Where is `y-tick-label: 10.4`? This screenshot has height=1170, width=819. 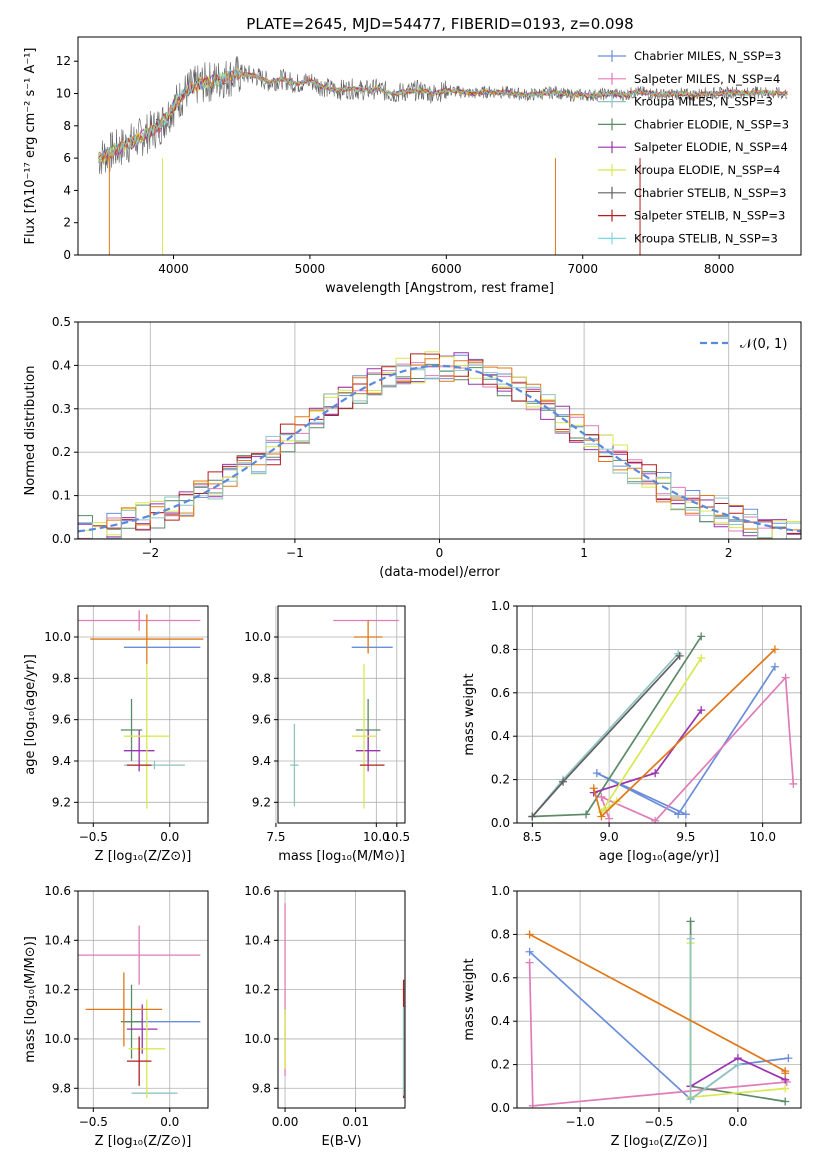 y-tick-label: 10.4 is located at coordinates (57, 940).